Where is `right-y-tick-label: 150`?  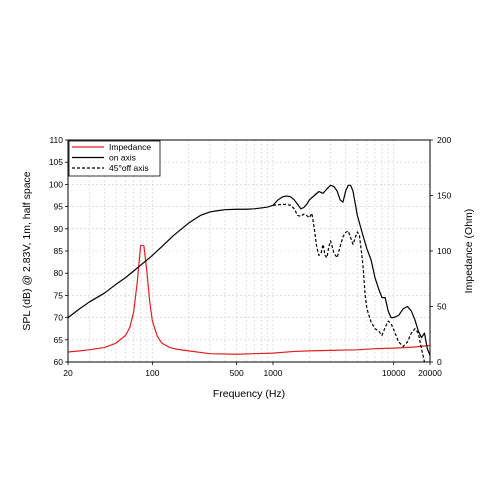 right-y-tick-label: 150 is located at coordinates (444, 196).